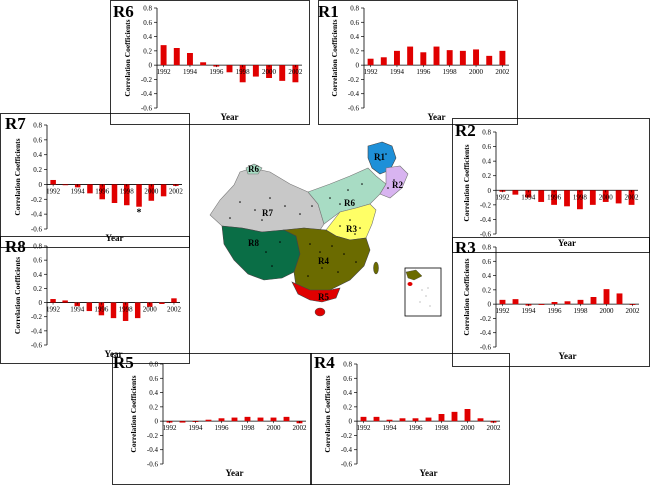 The image size is (650, 485). I want to click on bar-2000, so click(150, 304).